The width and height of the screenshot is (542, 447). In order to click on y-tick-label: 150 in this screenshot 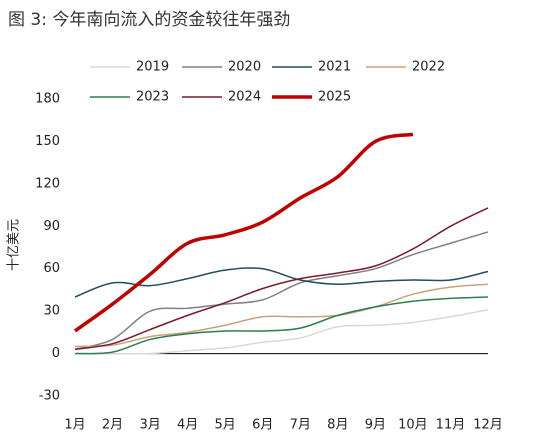, I will do `click(47, 141)`.